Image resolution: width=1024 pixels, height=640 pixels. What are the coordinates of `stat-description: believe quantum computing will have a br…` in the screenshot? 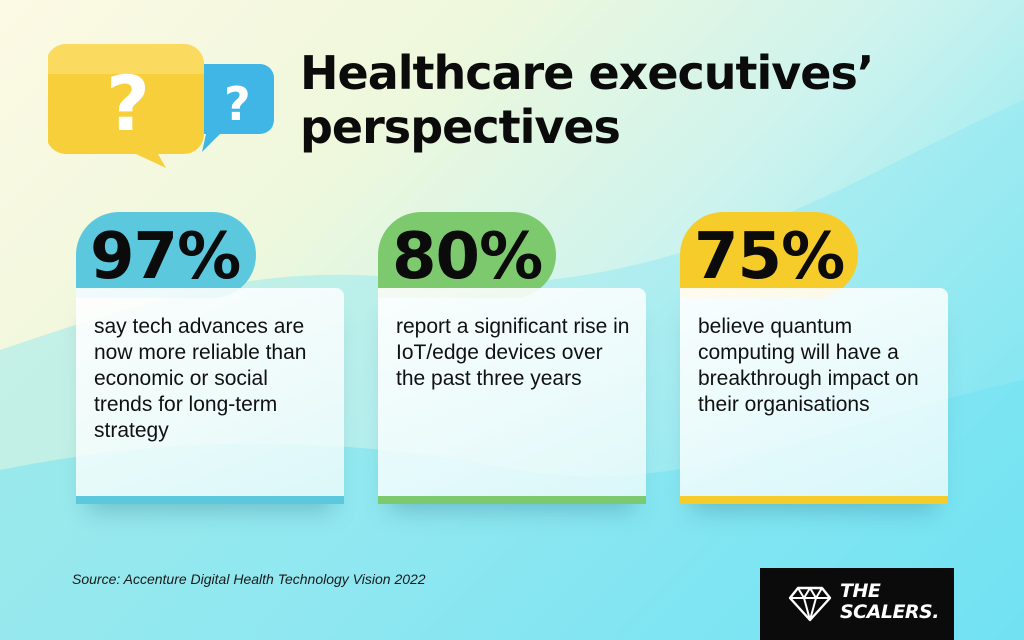 It's located at (808, 365).